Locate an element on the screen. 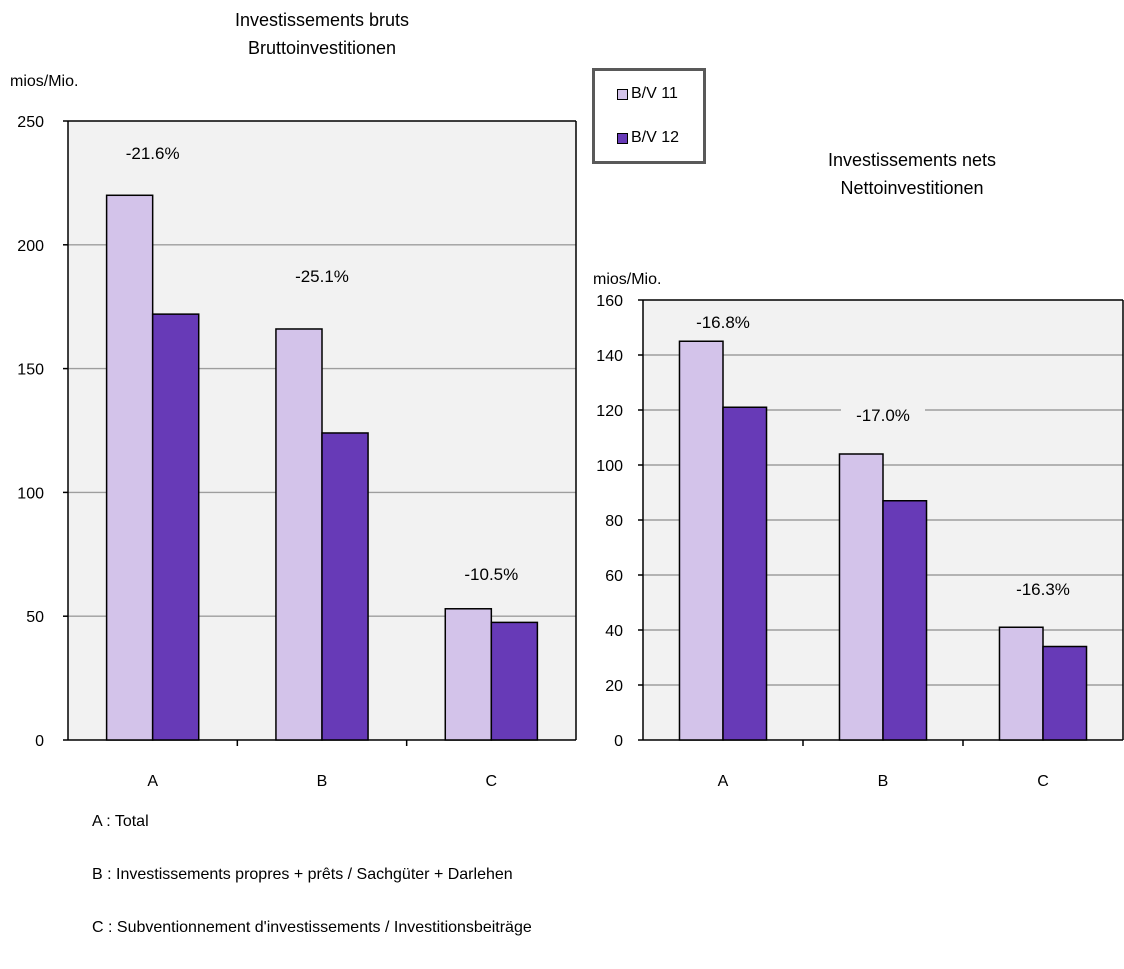  chart2-y-tick-label: 40 is located at coordinates (614, 631).